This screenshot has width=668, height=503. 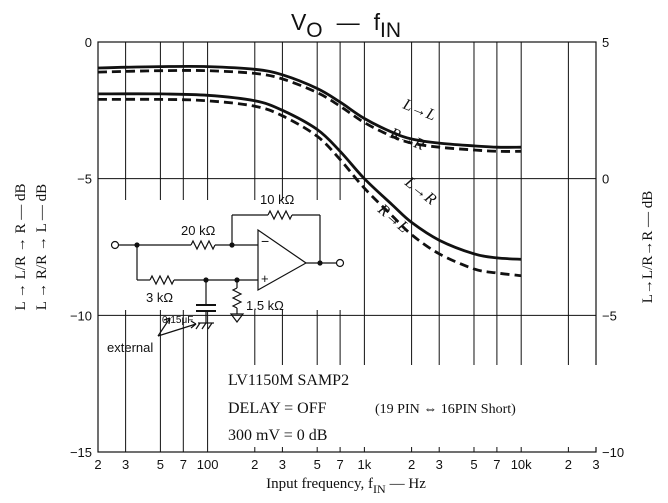 What do you see at coordinates (88, 42) in the screenshot?
I see `y-left-tick-label: 0` at bounding box center [88, 42].